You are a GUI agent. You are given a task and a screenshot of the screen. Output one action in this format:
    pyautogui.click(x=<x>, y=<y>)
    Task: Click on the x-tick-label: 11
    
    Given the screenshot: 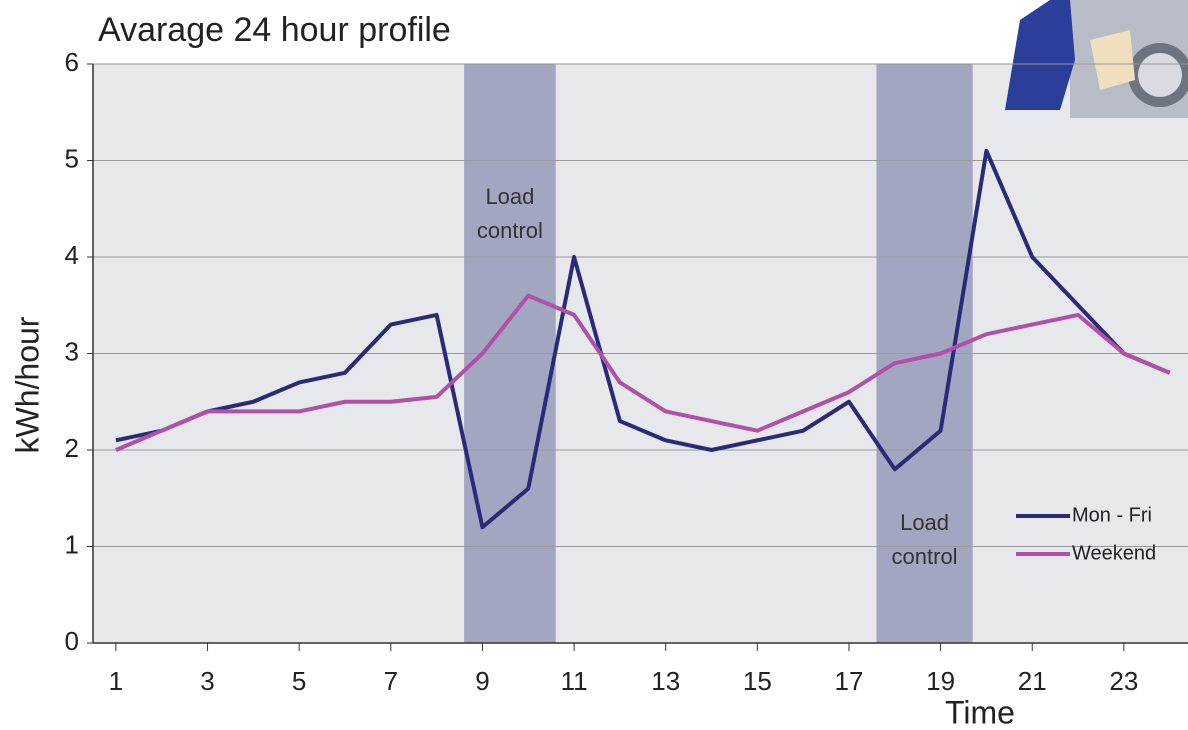 What is the action you would take?
    pyautogui.click(x=574, y=681)
    